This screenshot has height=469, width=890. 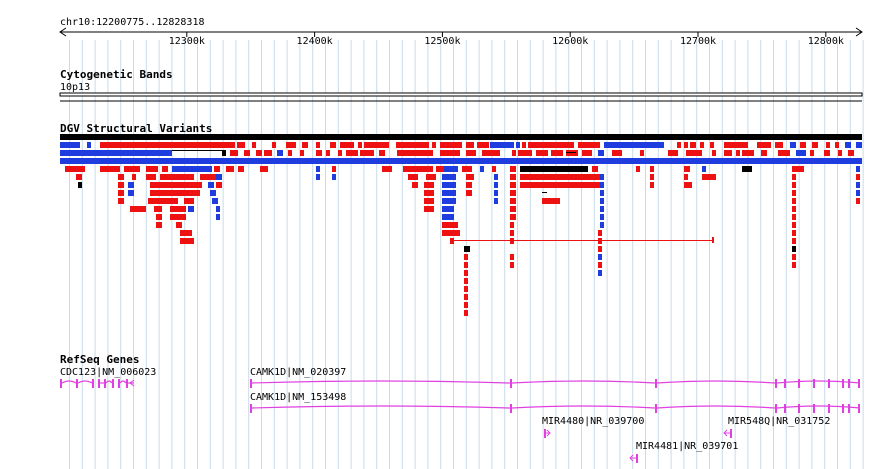 What do you see at coordinates (776, 427) in the screenshot?
I see `gene-mir548q: MIR548Q|NR_031752` at bounding box center [776, 427].